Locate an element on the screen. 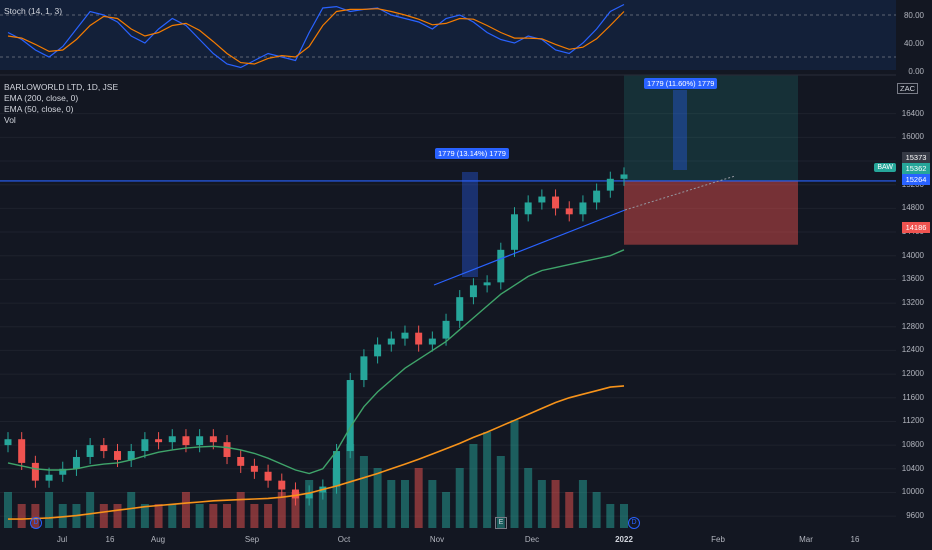 This screenshot has height=550, width=932. price-label-last: 15373 is located at coordinates (916, 157).